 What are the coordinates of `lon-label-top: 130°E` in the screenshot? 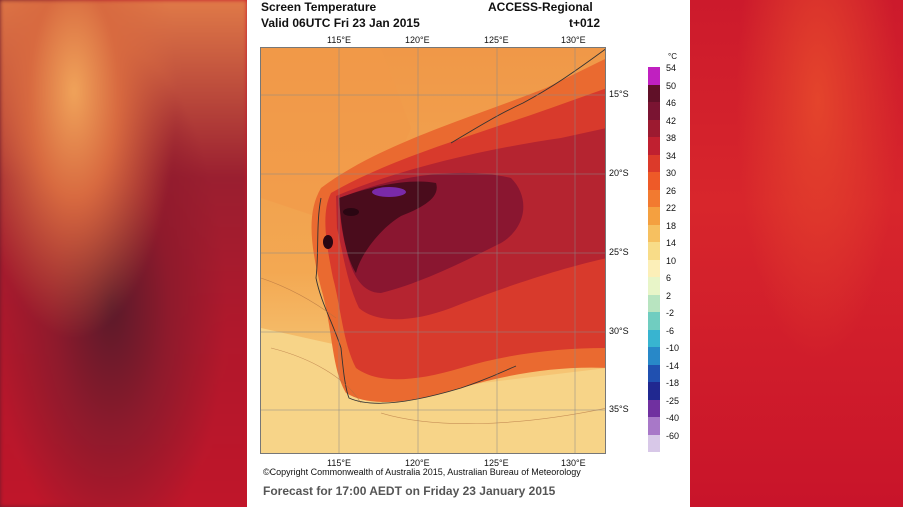 It's located at (573, 40).